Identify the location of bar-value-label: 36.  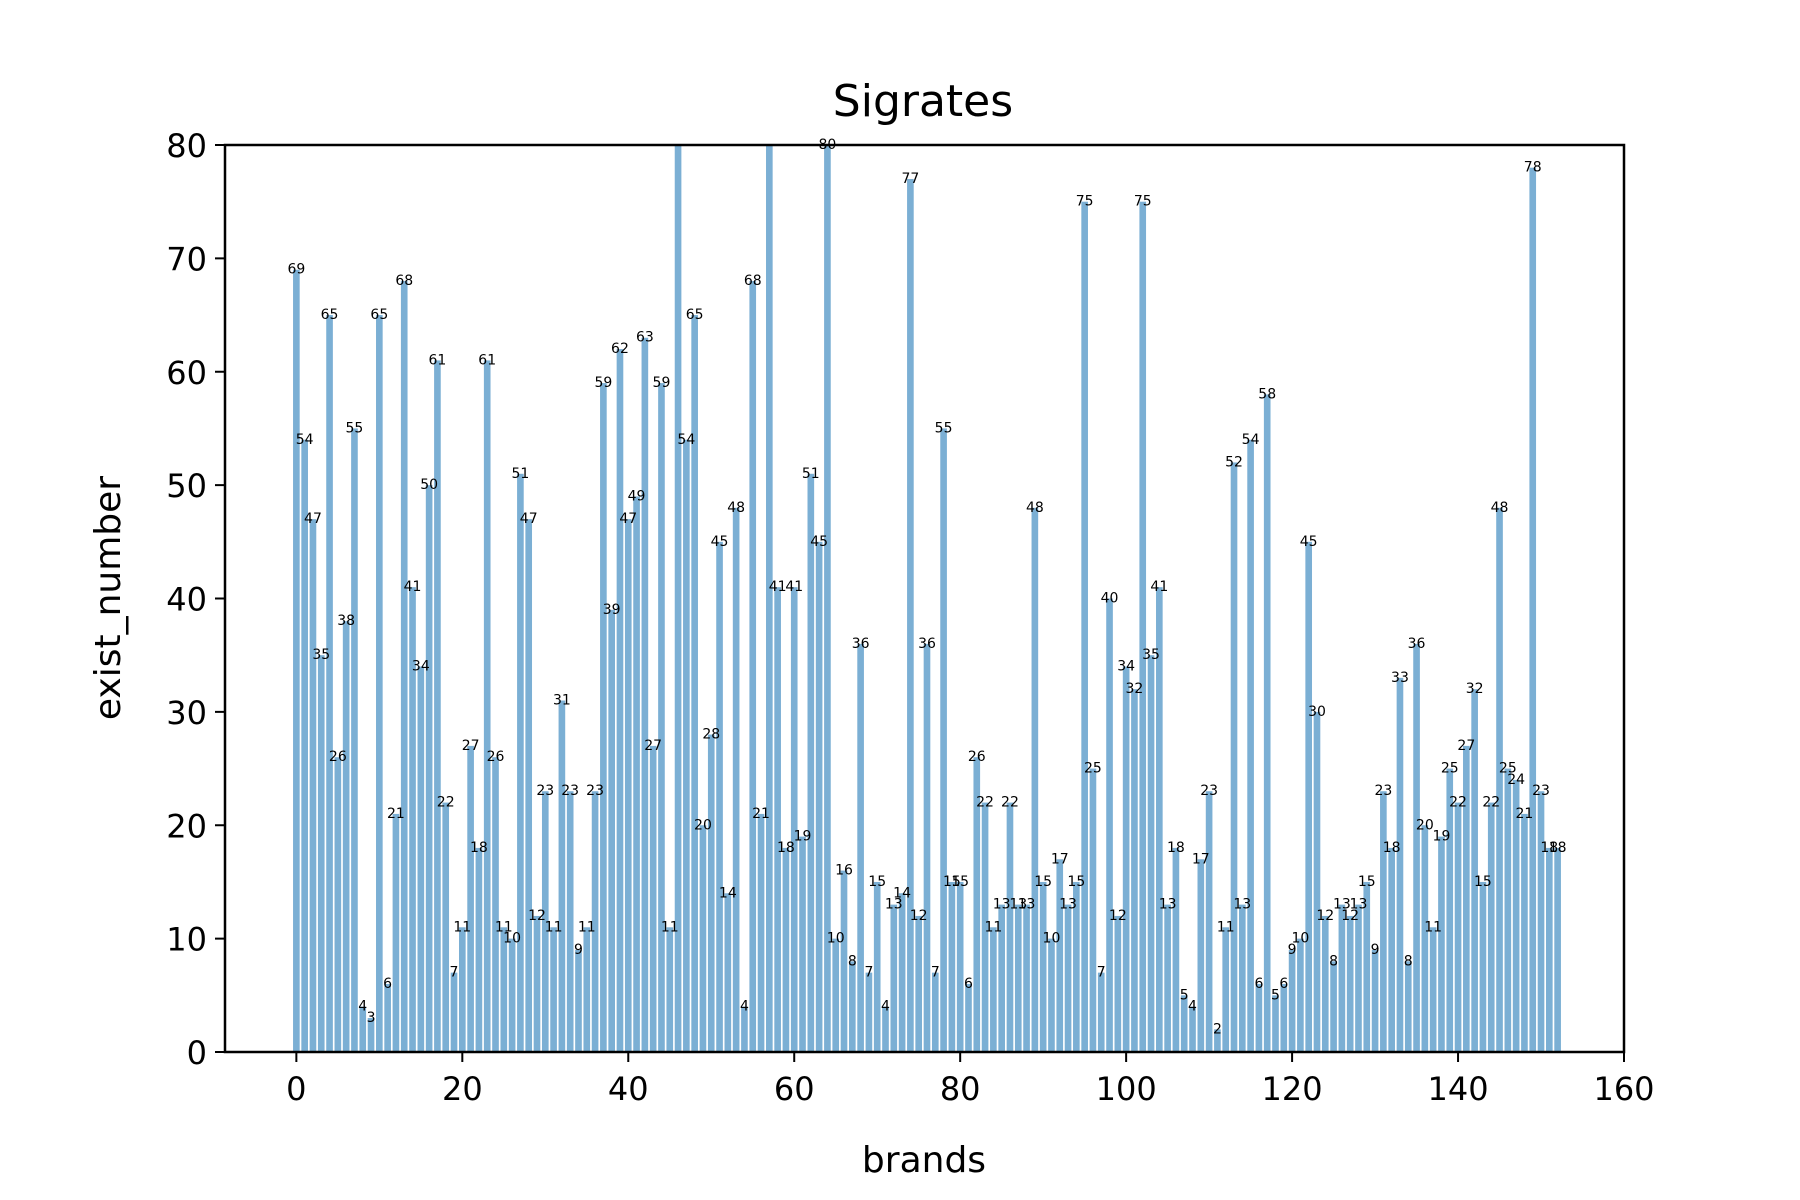
(861, 644).